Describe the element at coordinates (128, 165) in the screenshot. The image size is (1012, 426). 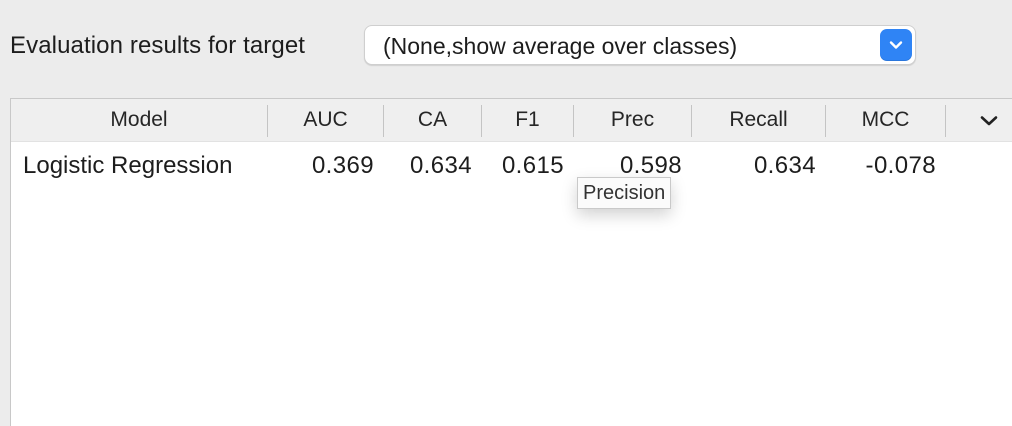
I see `cell-model: Logistic Regression` at that location.